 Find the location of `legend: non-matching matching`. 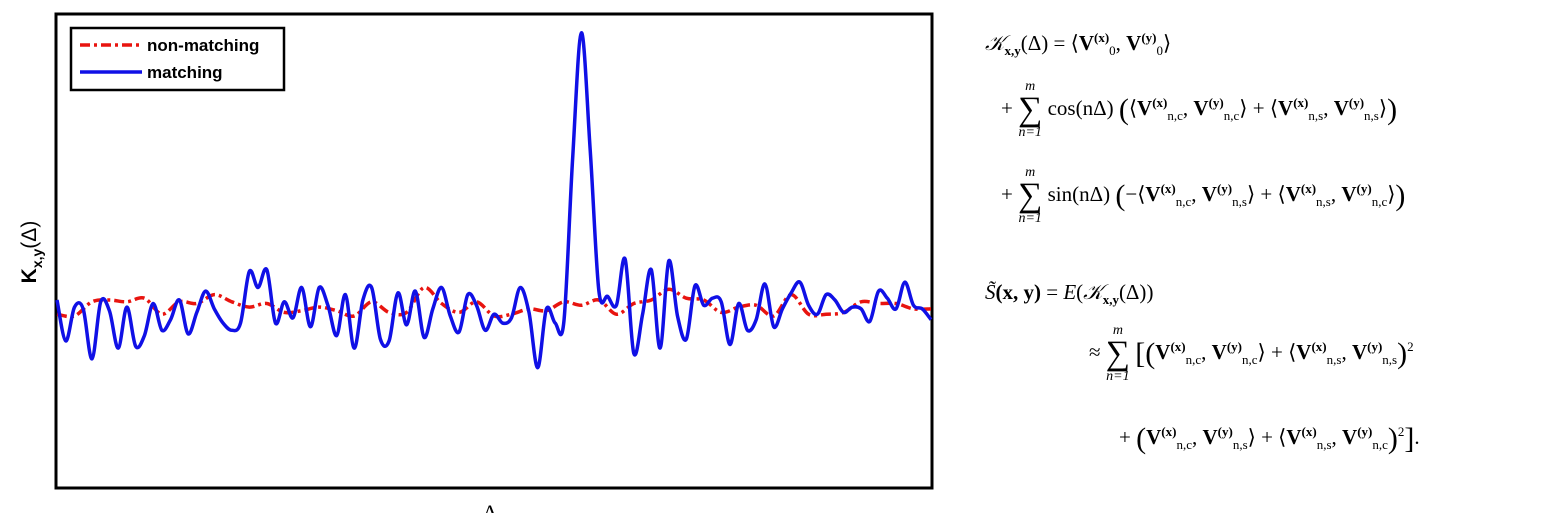

legend: non-matching matching is located at coordinates (177, 59).